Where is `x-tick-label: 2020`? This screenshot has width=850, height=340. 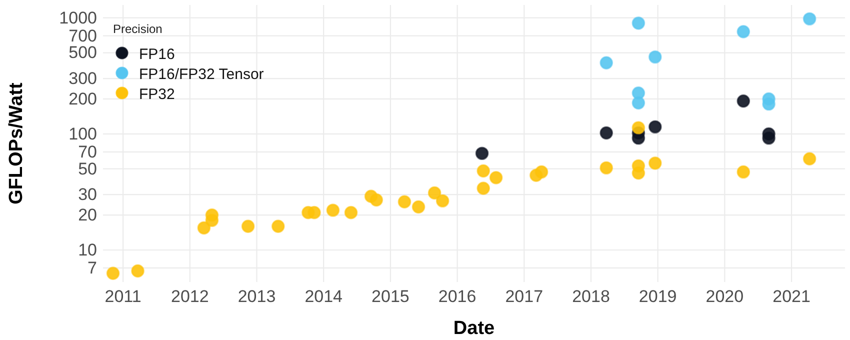
x-tick-label: 2020 is located at coordinates (725, 296).